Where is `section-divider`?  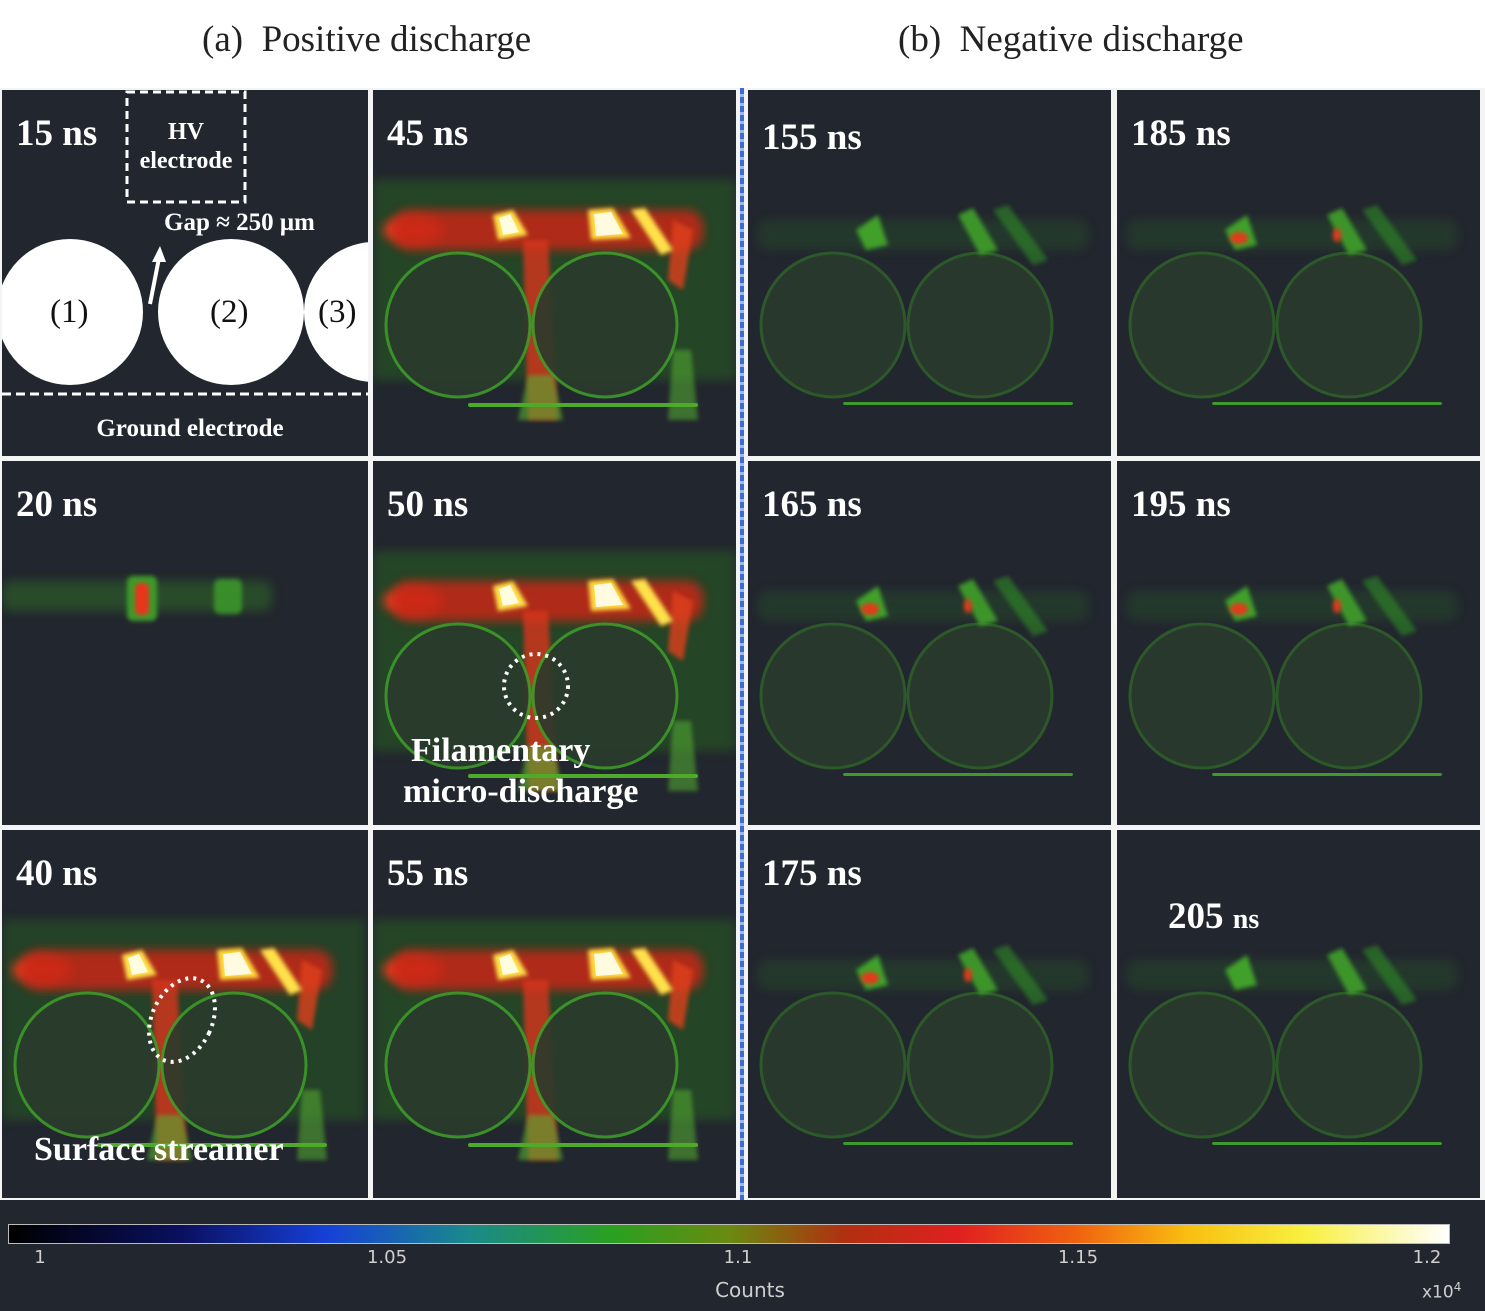 section-divider is located at coordinates (742, 644).